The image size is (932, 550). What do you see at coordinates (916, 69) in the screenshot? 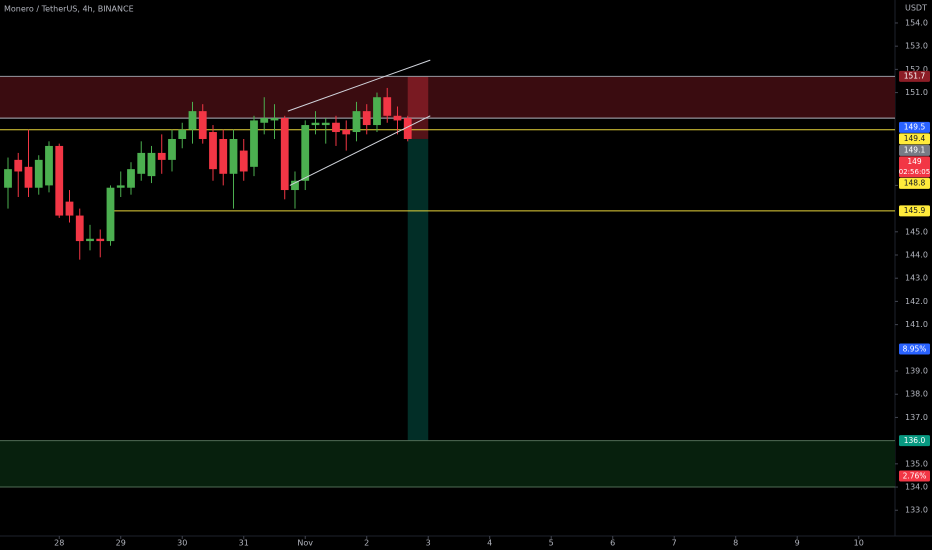
I see `y-tick-label: 152.0` at bounding box center [916, 69].